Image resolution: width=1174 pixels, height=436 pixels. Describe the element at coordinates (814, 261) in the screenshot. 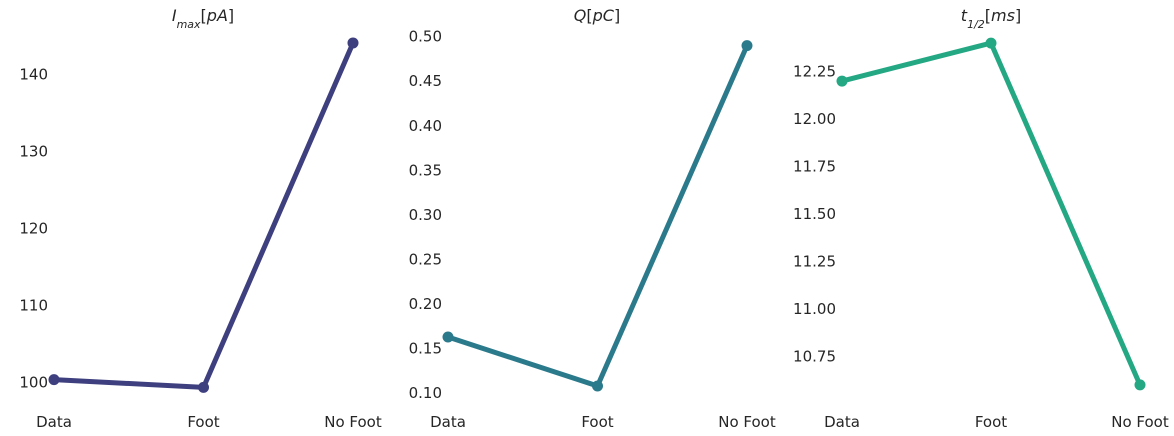

I see `y-tick-label: 11.25` at that location.